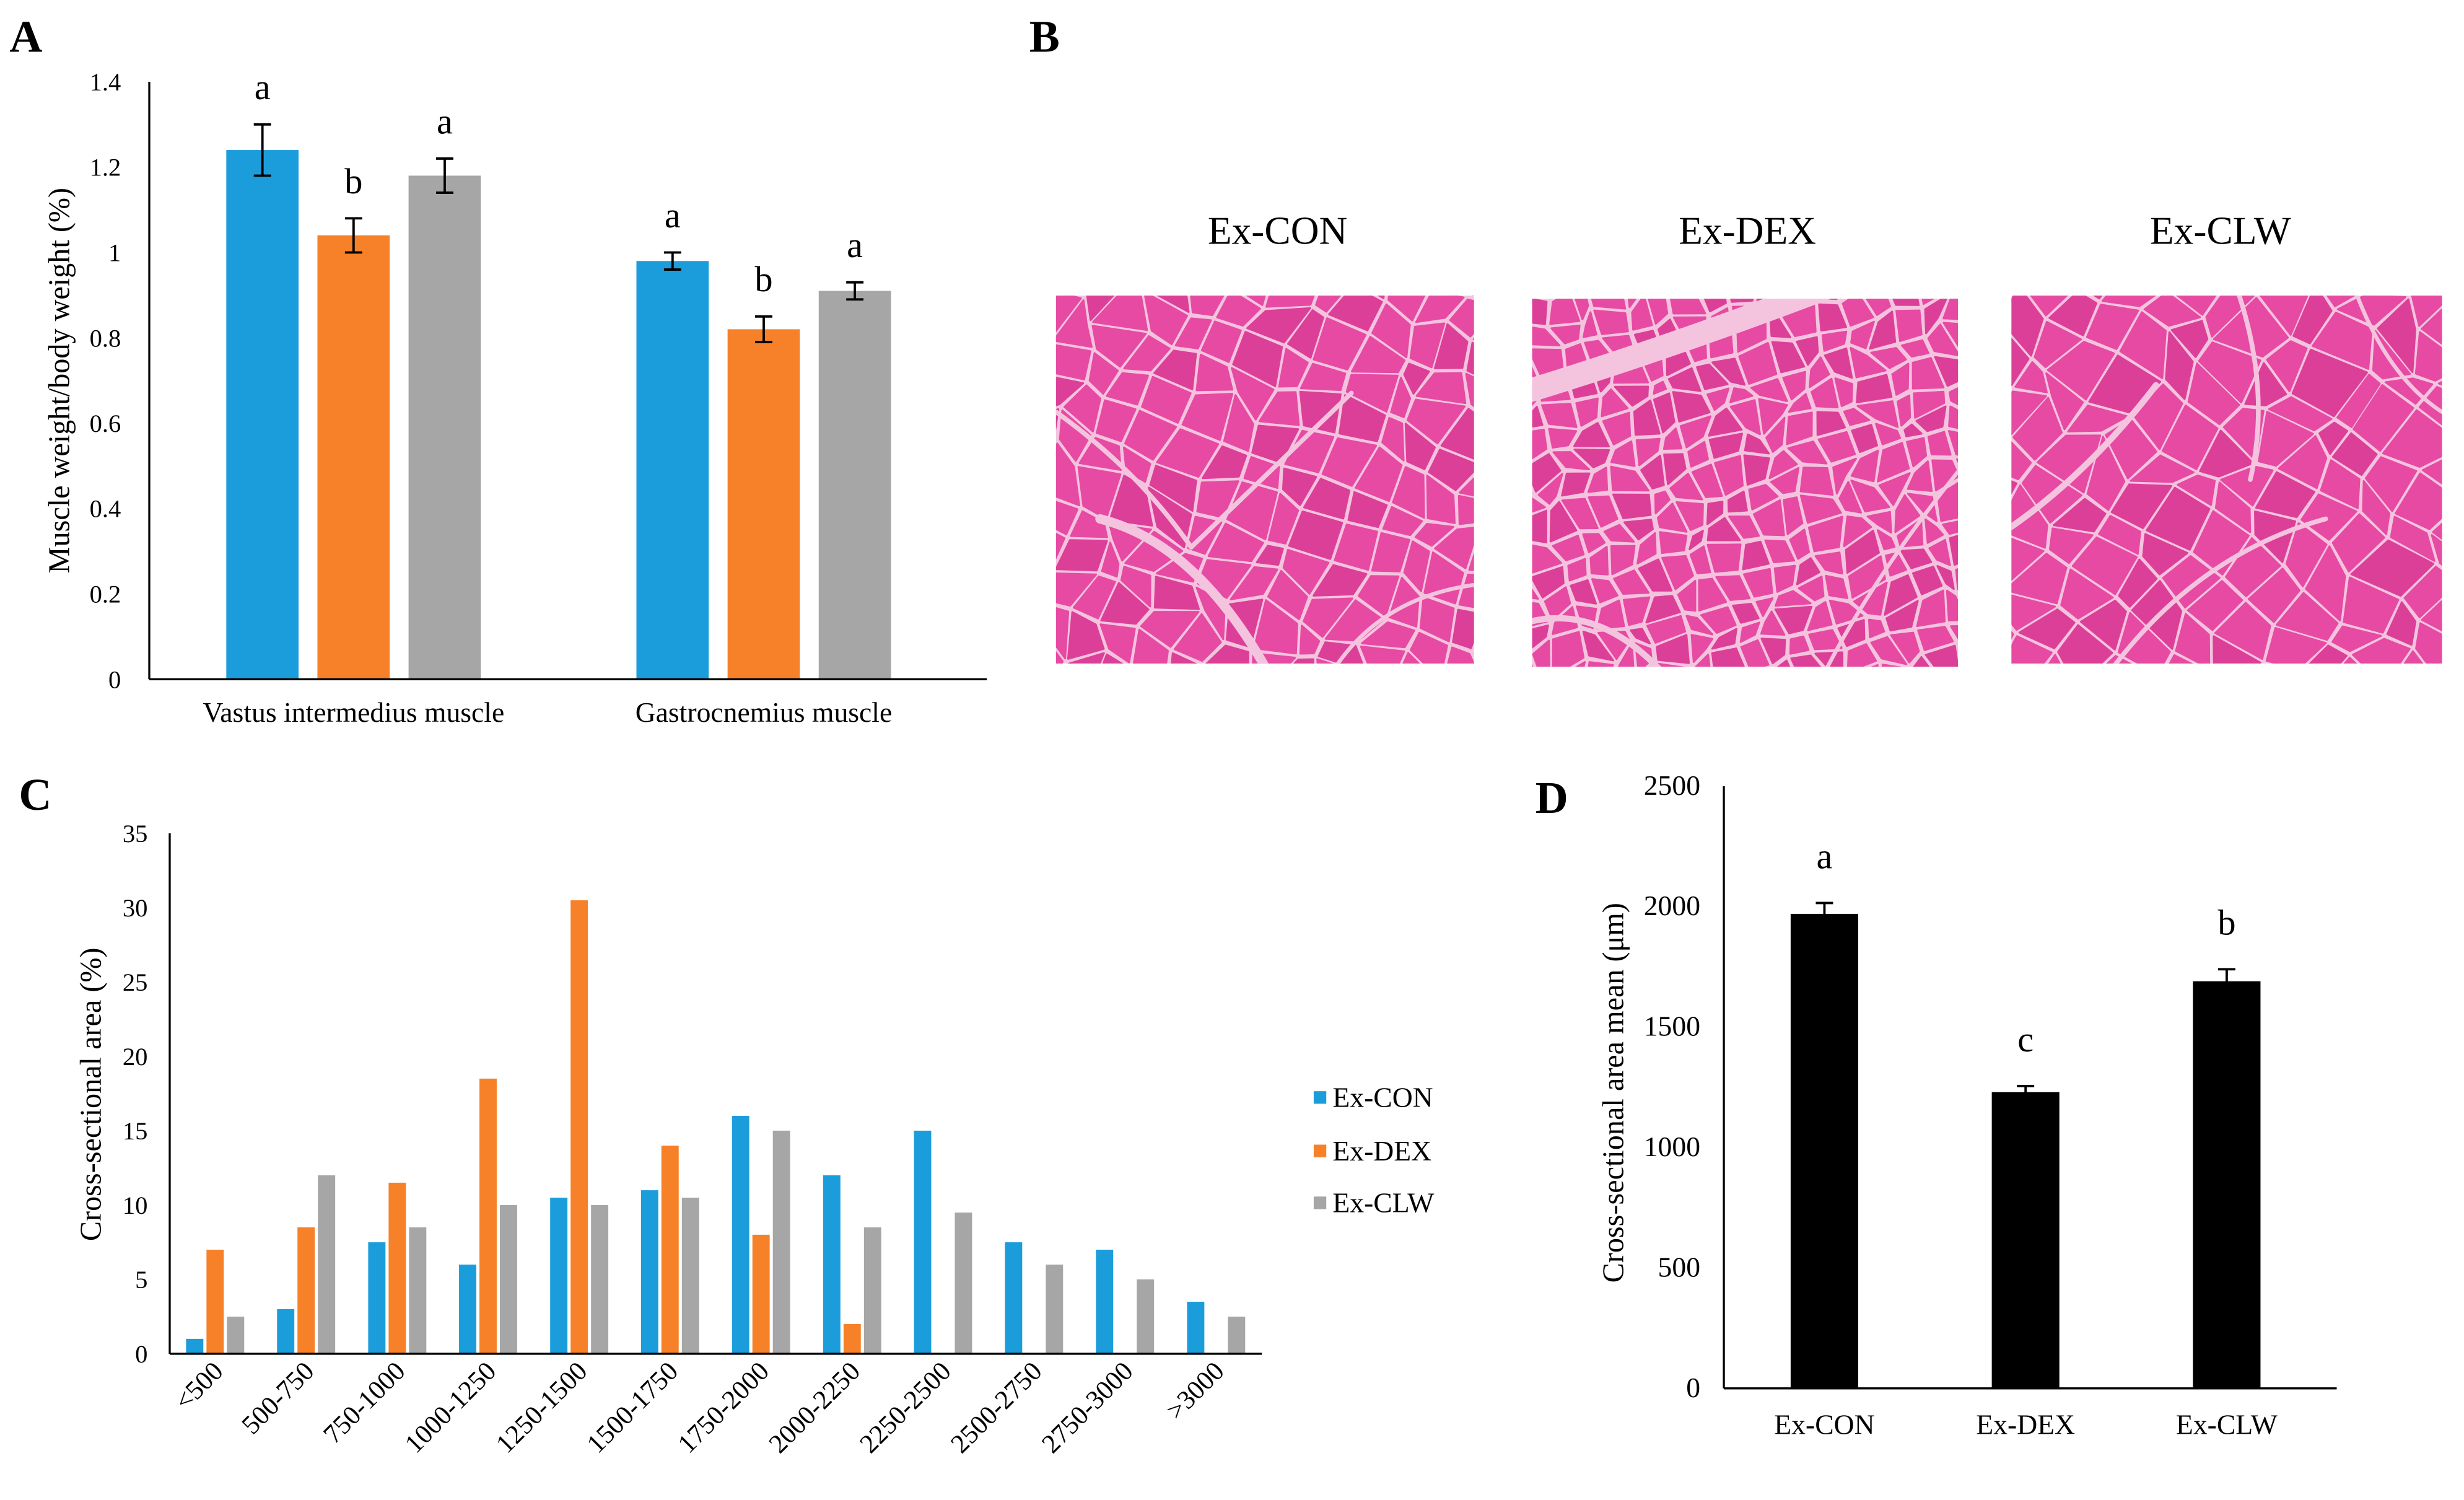  Describe the element at coordinates (1824, 1424) in the screenshot. I see `x-tick-label: Ex-CON` at that location.